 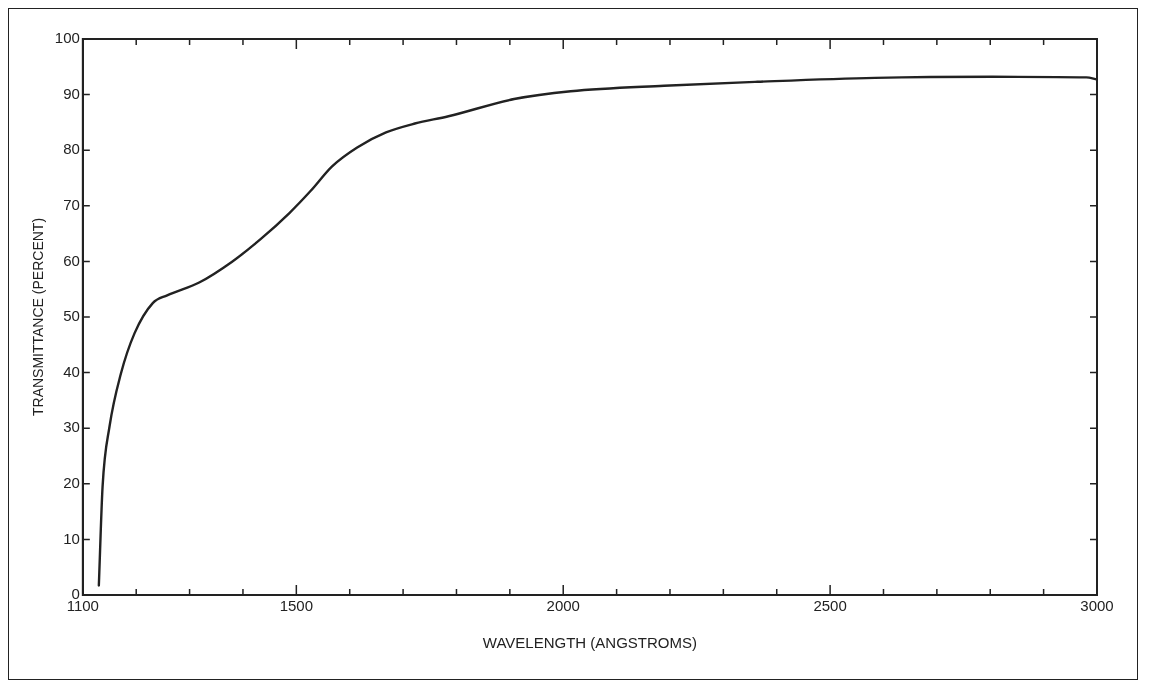 What do you see at coordinates (71, 260) in the screenshot?
I see `y-tick-label: 60` at bounding box center [71, 260].